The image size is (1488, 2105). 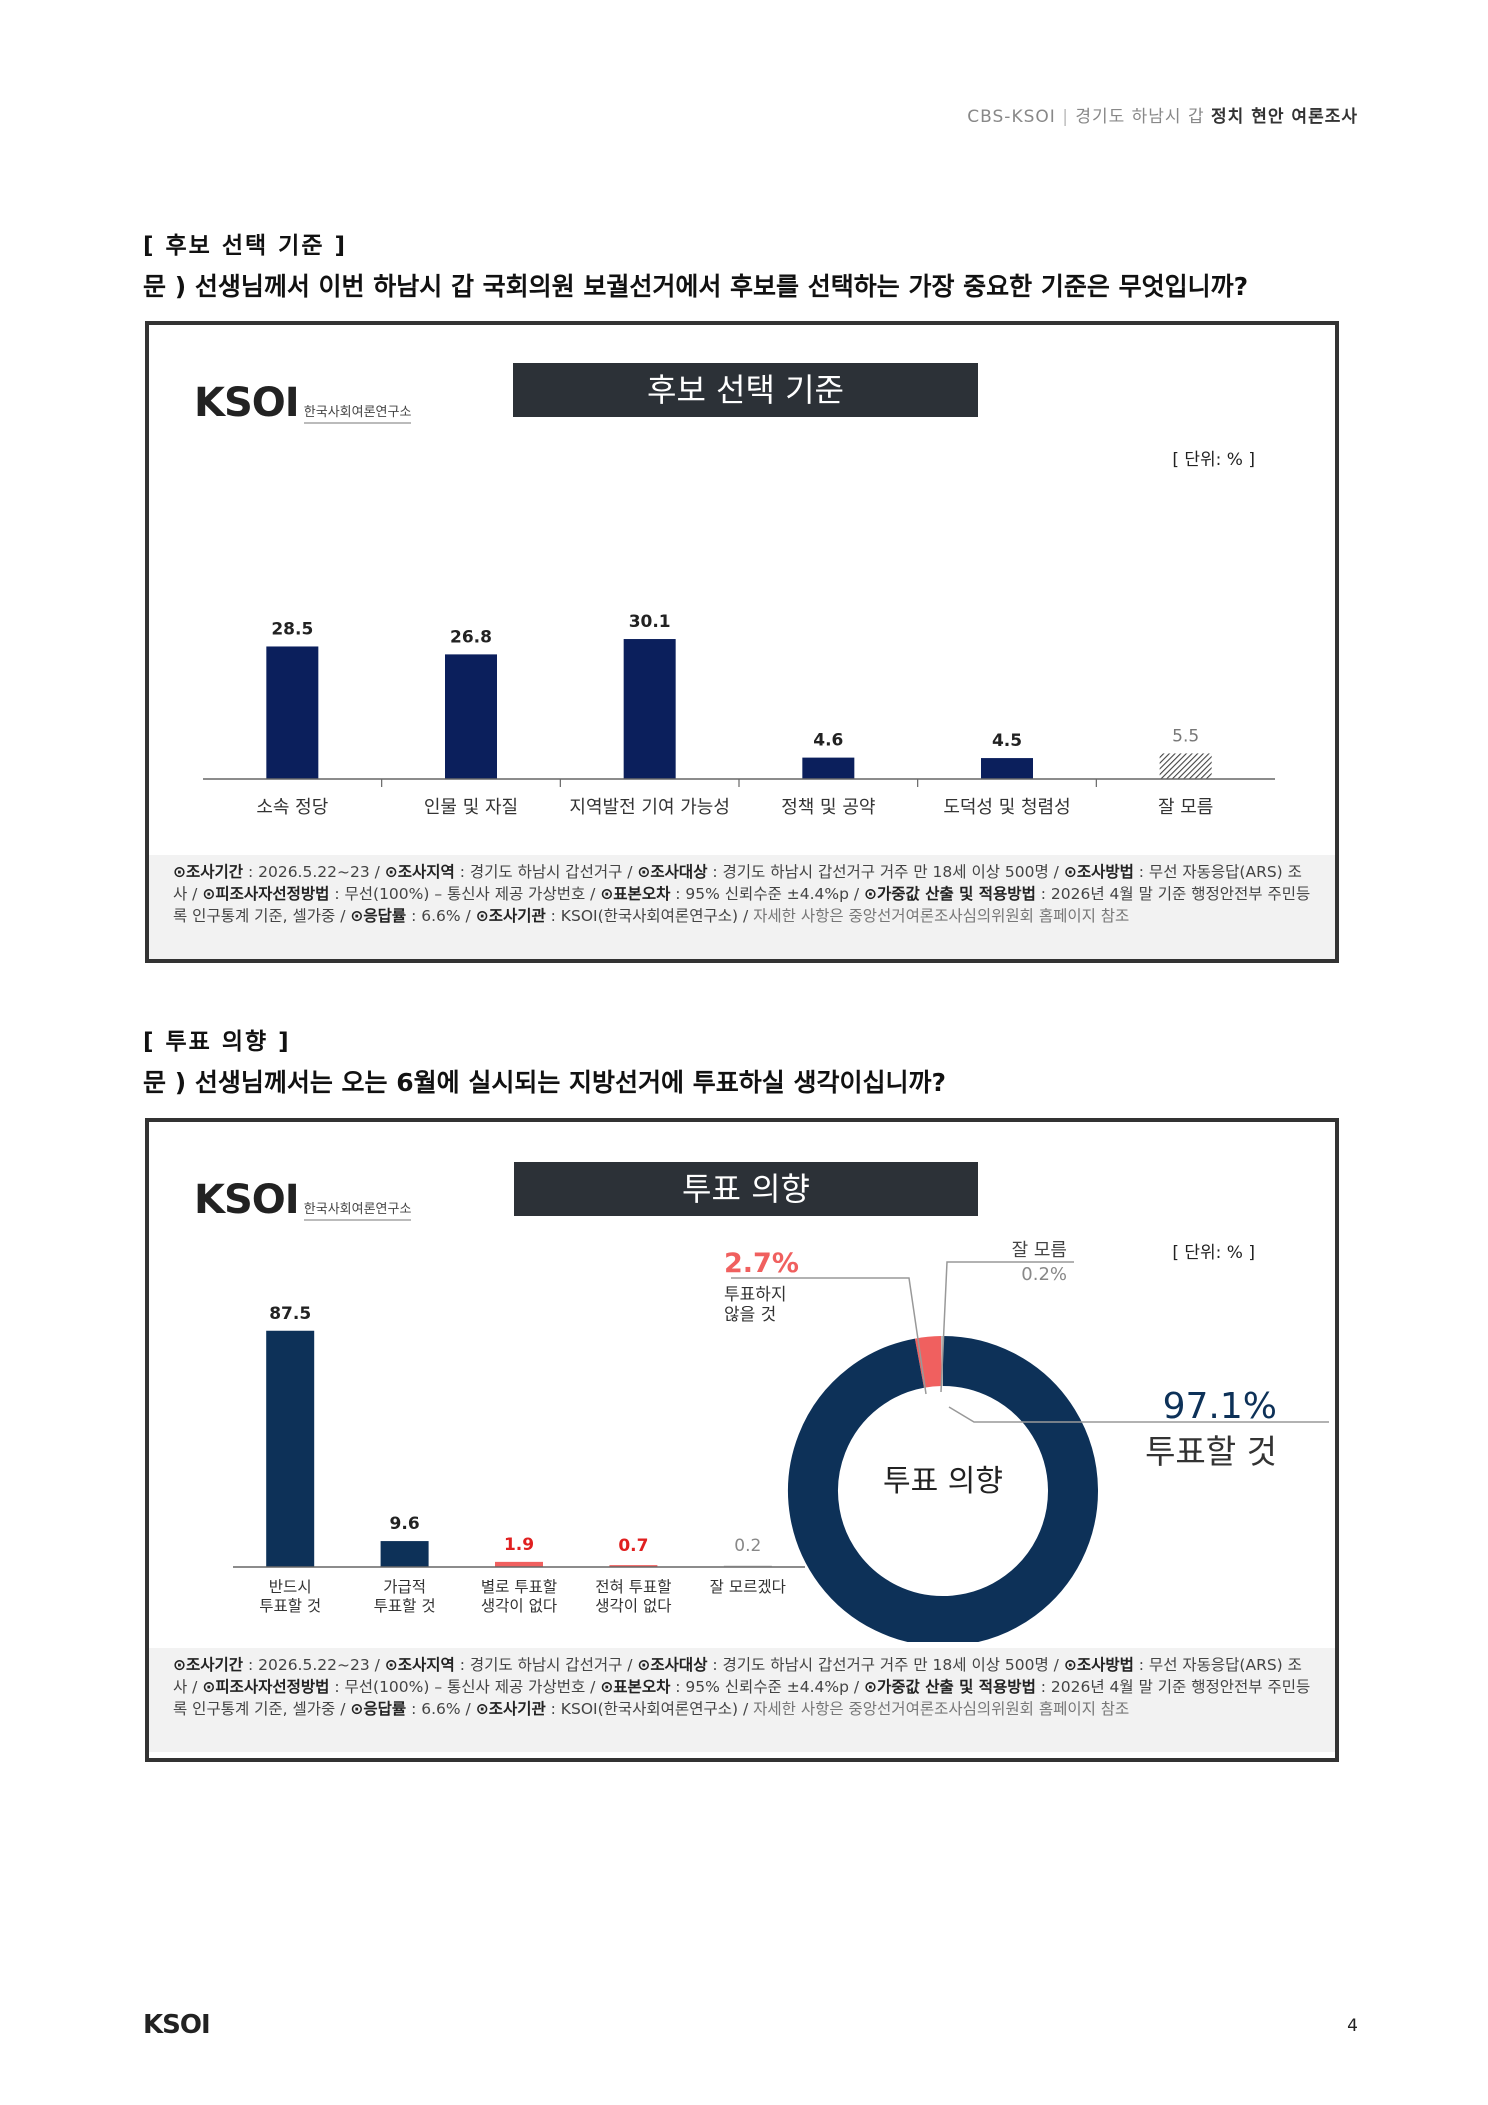 I want to click on footer-logo: KSOI, so click(x=177, y=2025).